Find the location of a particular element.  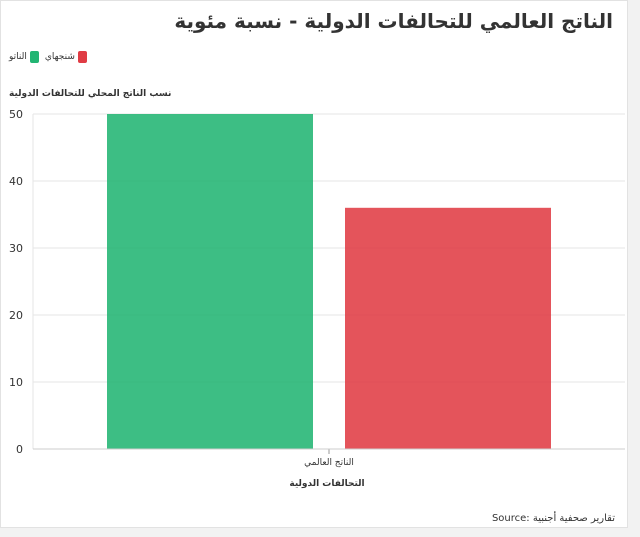

y-tick-label: 50 is located at coordinates (16, 114).